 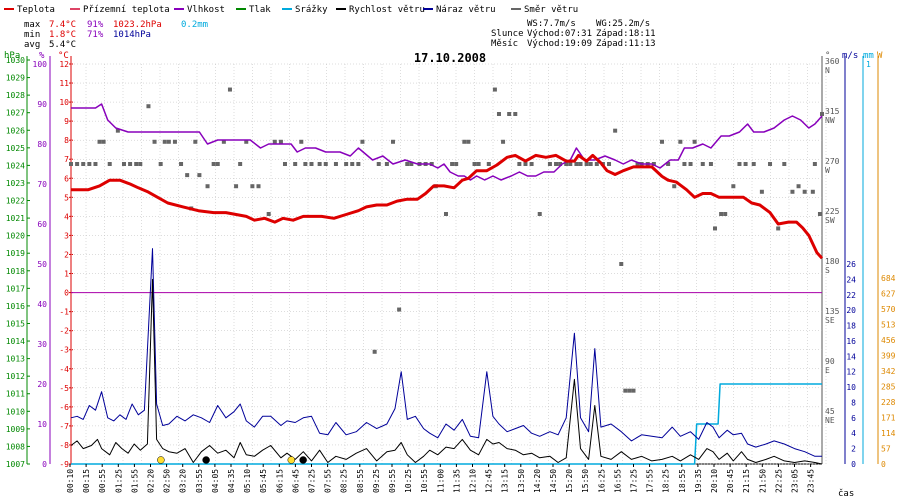 What do you see at coordinates (64, 331) in the screenshot?
I see `temperature-tick-label: -2` at bounding box center [64, 331].